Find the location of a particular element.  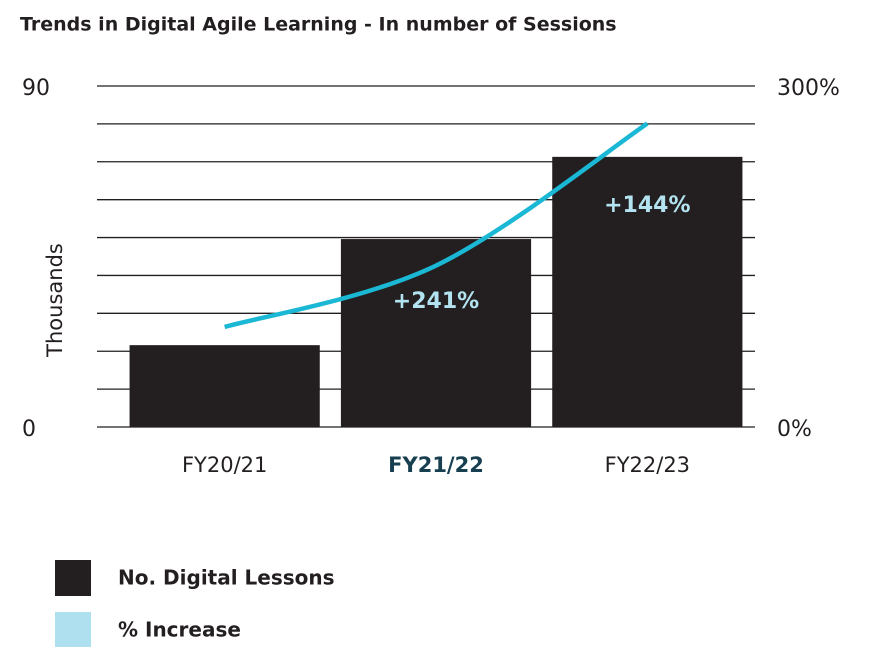

y2-tick-label: 0% is located at coordinates (794, 429).